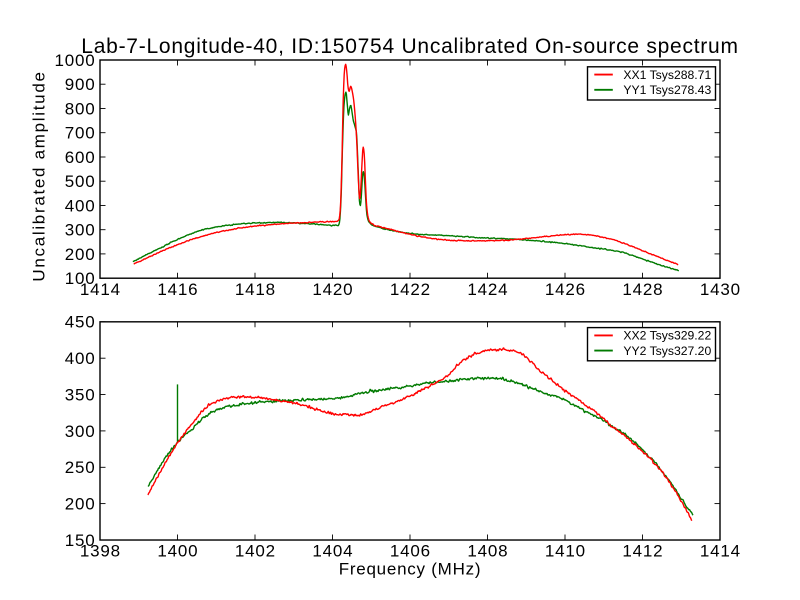 This screenshot has width=800, height=600. I want to click on svg-text: 1398, so click(100, 551).